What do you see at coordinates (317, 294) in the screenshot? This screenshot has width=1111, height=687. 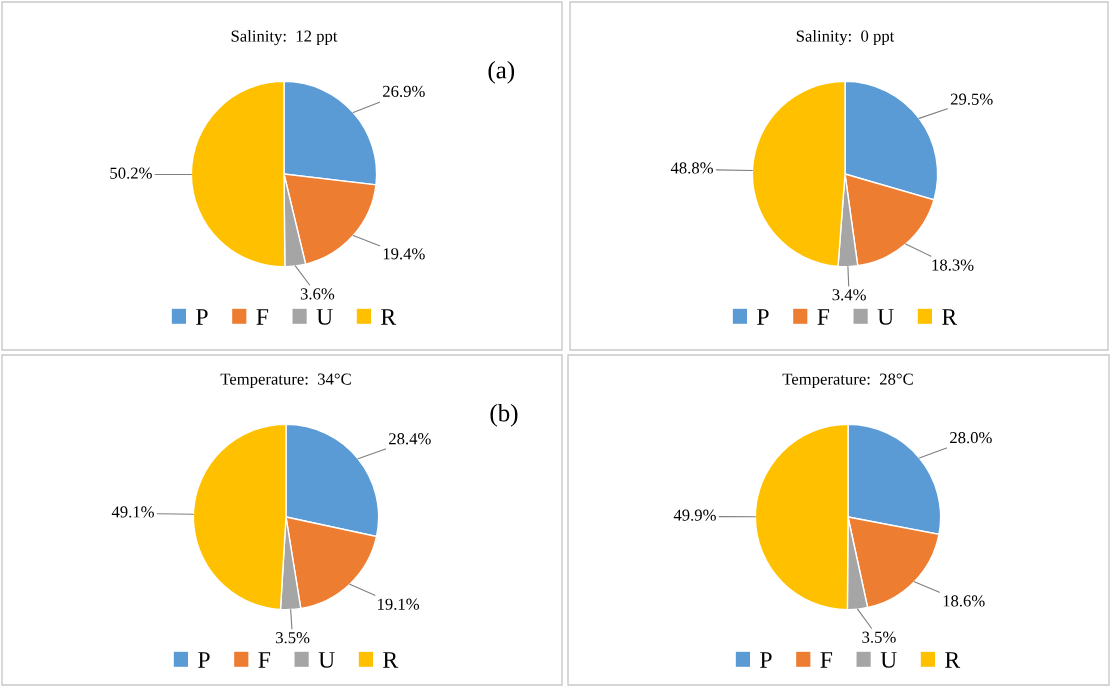 I see `data-label: 3.6%` at bounding box center [317, 294].